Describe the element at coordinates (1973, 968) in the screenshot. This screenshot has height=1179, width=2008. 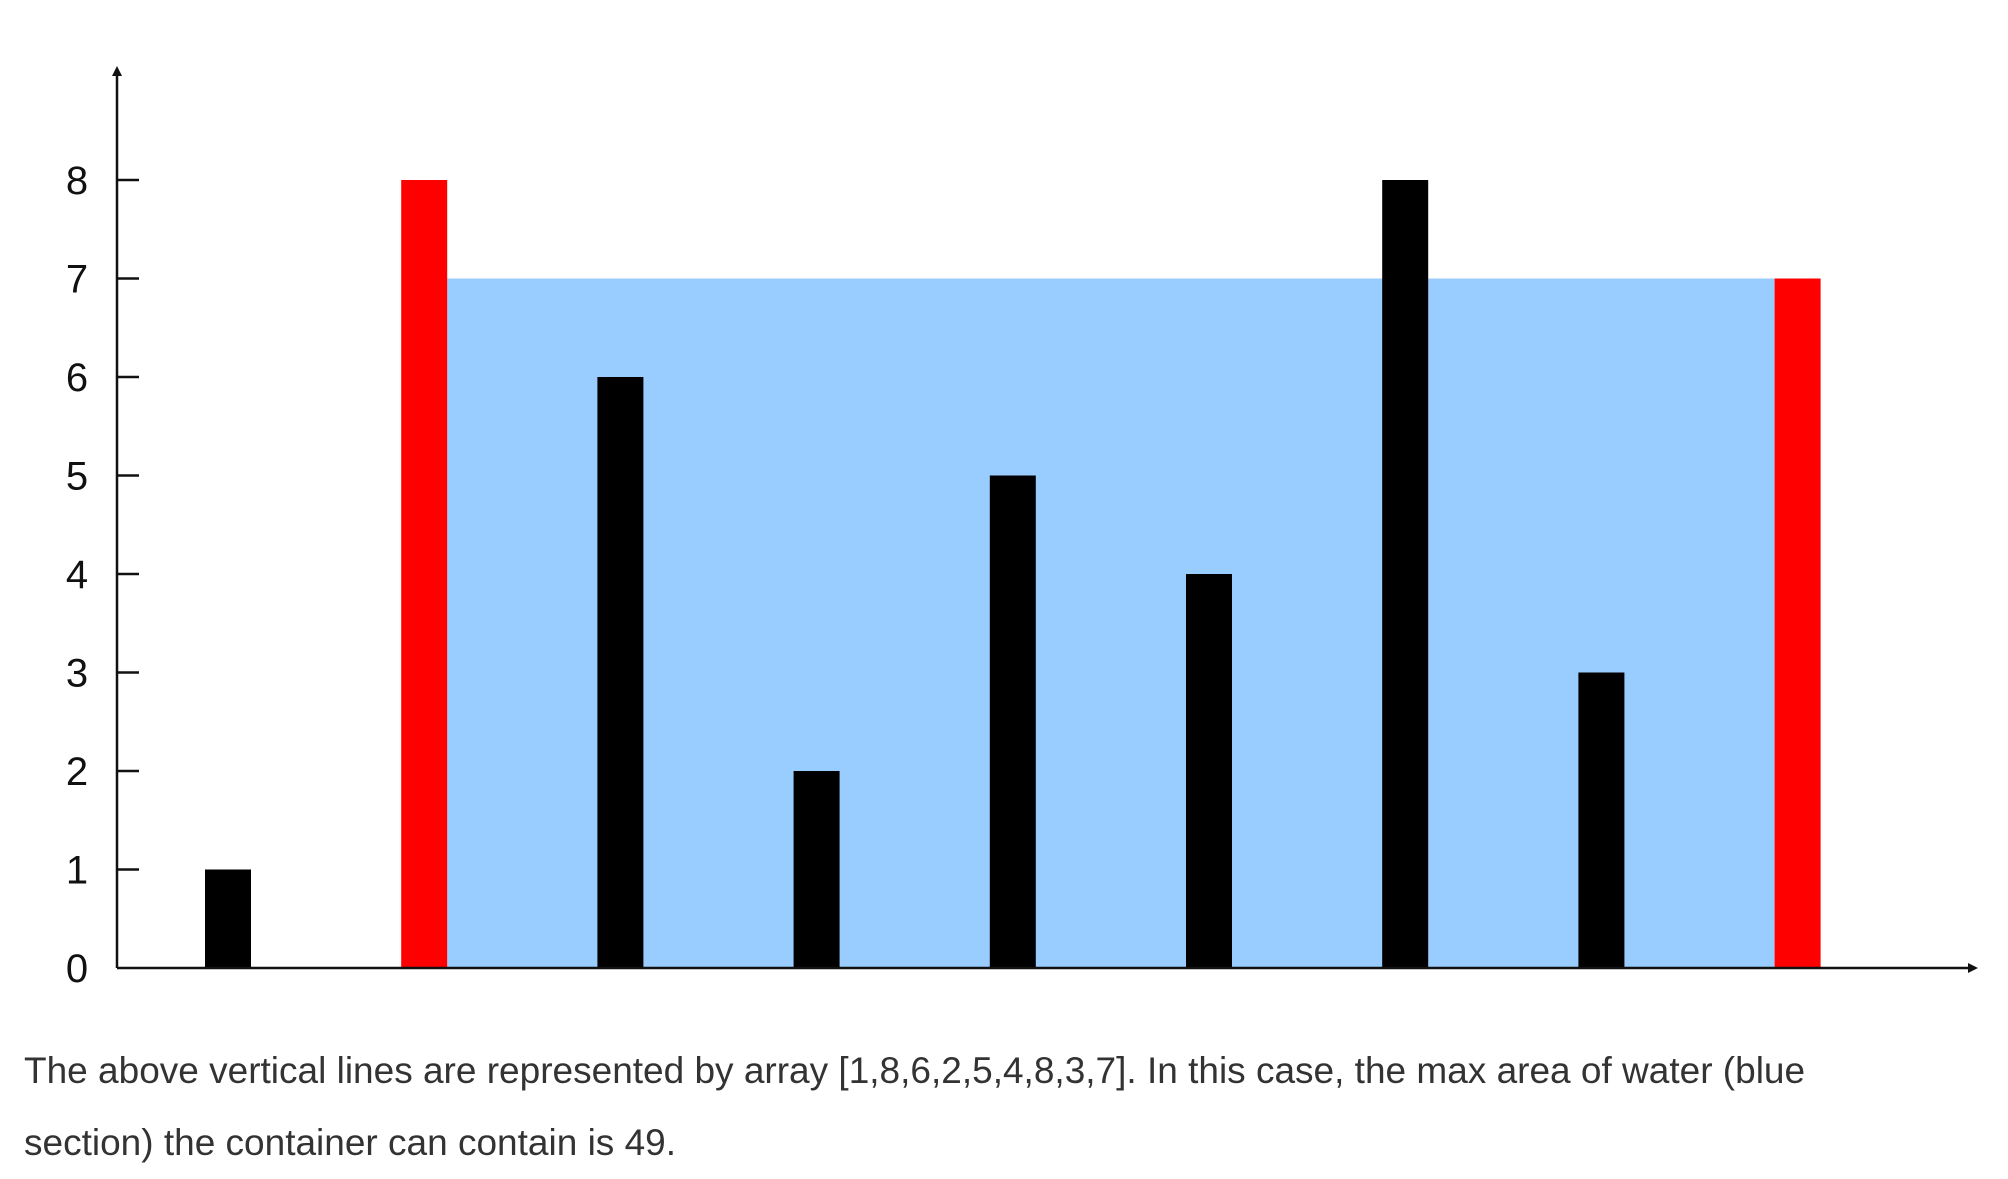
I see `x-axis-arrow-icon` at that location.